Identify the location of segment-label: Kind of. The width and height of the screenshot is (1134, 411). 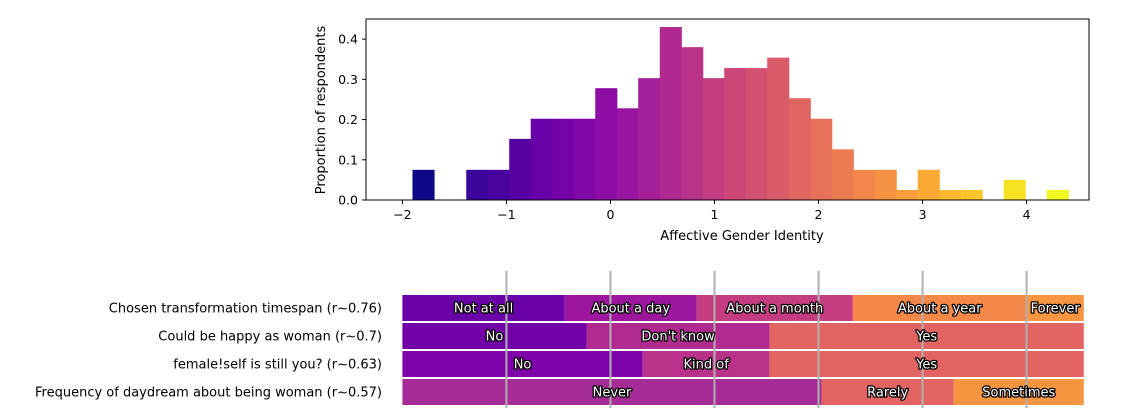
(707, 365).